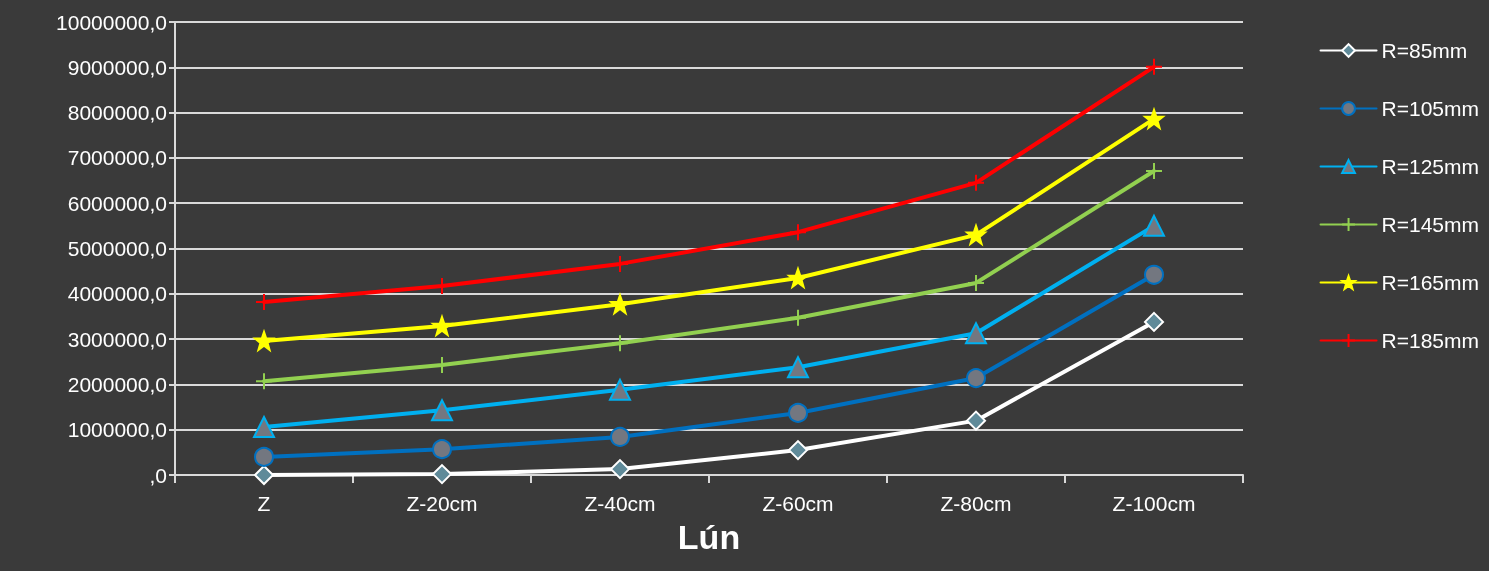 The width and height of the screenshot is (1489, 571). Describe the element at coordinates (709, 537) in the screenshot. I see `x-axis-title: Lún` at that location.